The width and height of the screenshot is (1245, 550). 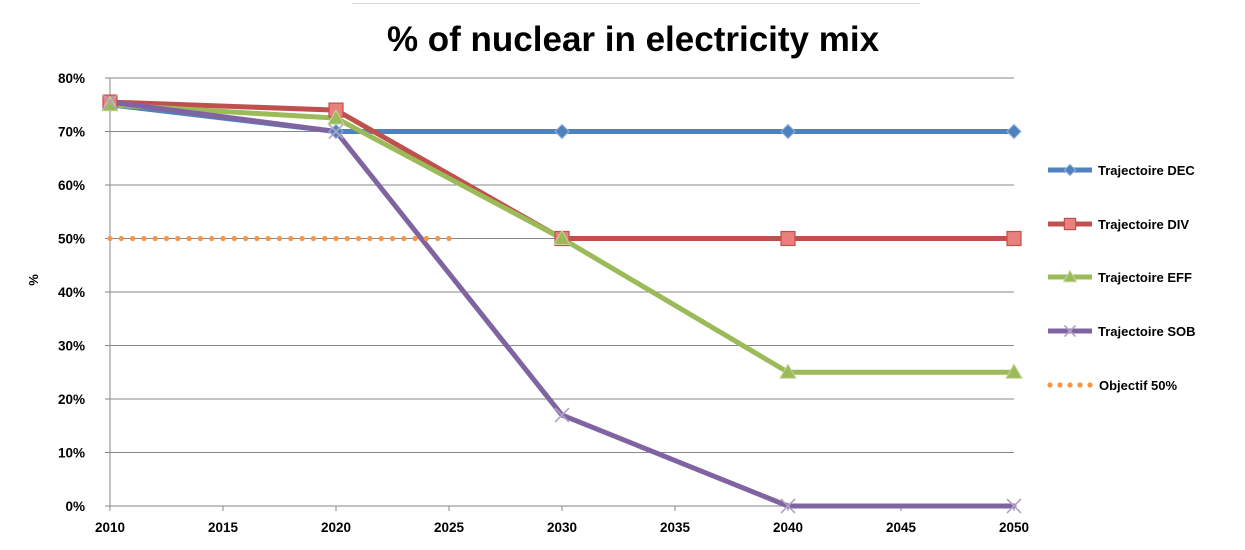 I want to click on x-tick-label: 2015, so click(x=223, y=527).